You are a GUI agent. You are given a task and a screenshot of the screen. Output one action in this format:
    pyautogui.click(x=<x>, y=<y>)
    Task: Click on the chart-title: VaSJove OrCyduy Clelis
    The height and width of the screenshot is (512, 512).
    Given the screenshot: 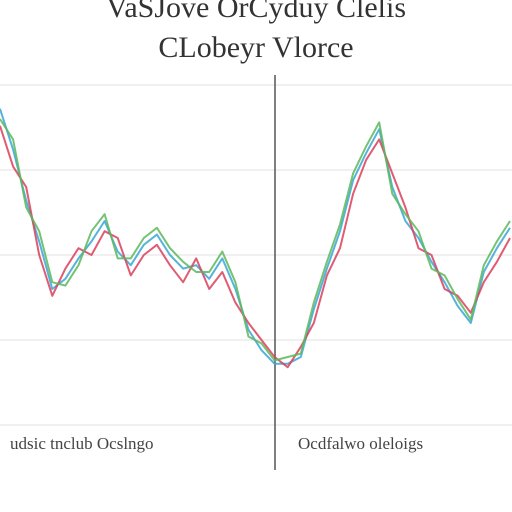 What is the action you would take?
    pyautogui.click(x=256, y=12)
    